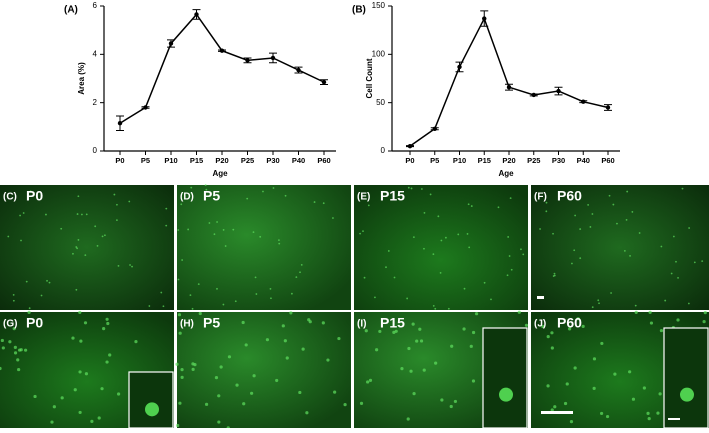 This screenshot has width=709, height=433. Describe the element at coordinates (152, 409) in the screenshot. I see `inset-cell` at that location.